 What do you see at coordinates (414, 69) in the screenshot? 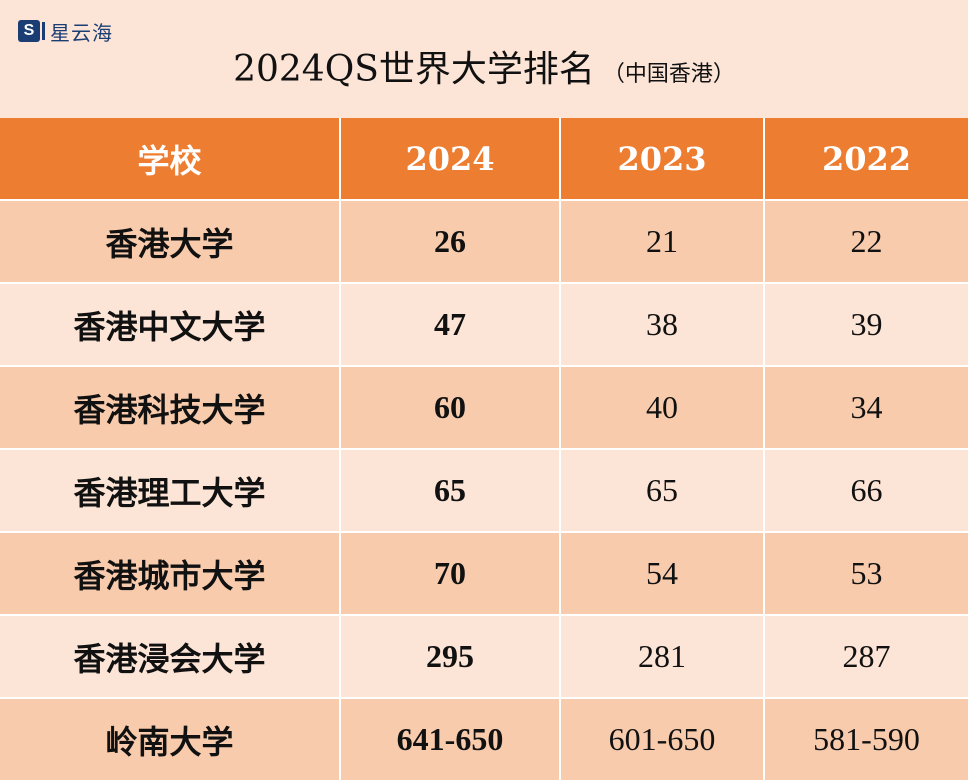
I see `title-main: 2024QS世界大学排名` at bounding box center [414, 69].